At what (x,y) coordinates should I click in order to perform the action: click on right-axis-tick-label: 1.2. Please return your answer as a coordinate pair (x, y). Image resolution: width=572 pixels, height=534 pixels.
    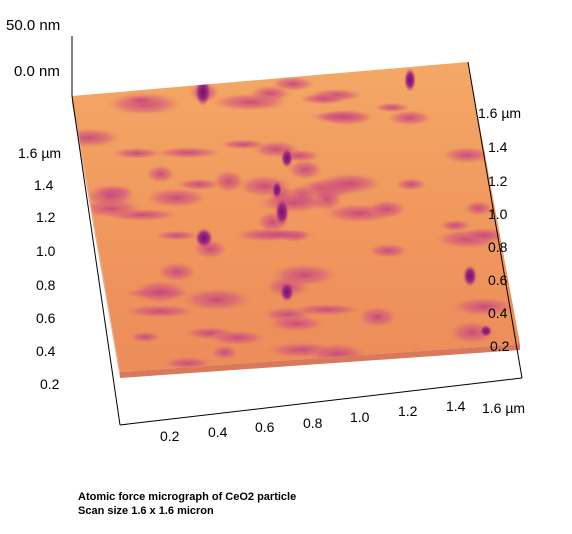
    Looking at the image, I should click on (498, 181).